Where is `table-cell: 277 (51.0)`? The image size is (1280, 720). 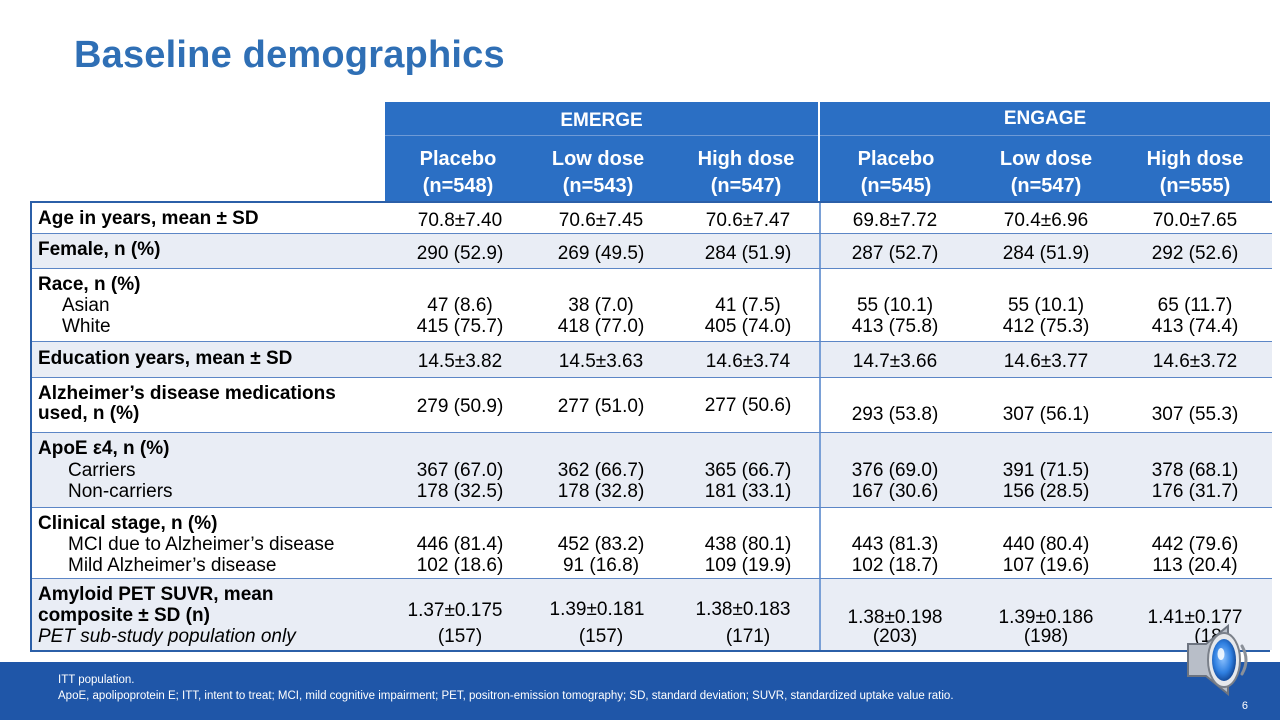 table-cell: 277 (51.0) is located at coordinates (601, 406).